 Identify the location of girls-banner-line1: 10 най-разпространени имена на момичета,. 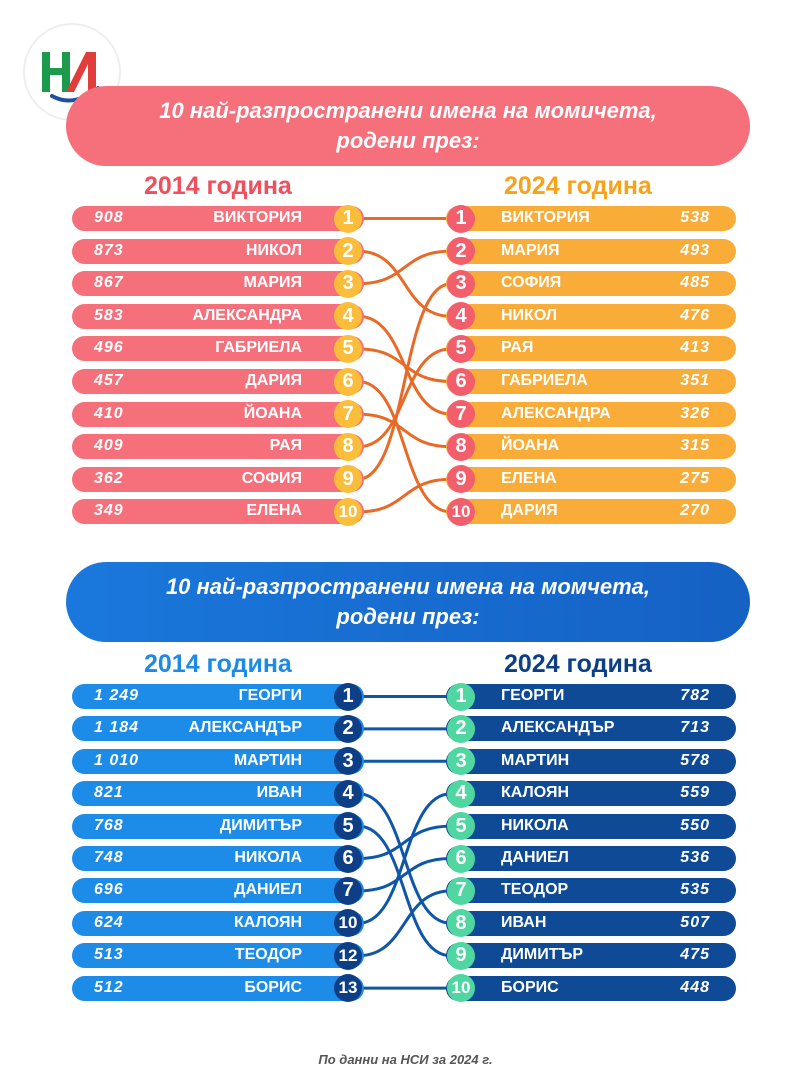
(408, 110).